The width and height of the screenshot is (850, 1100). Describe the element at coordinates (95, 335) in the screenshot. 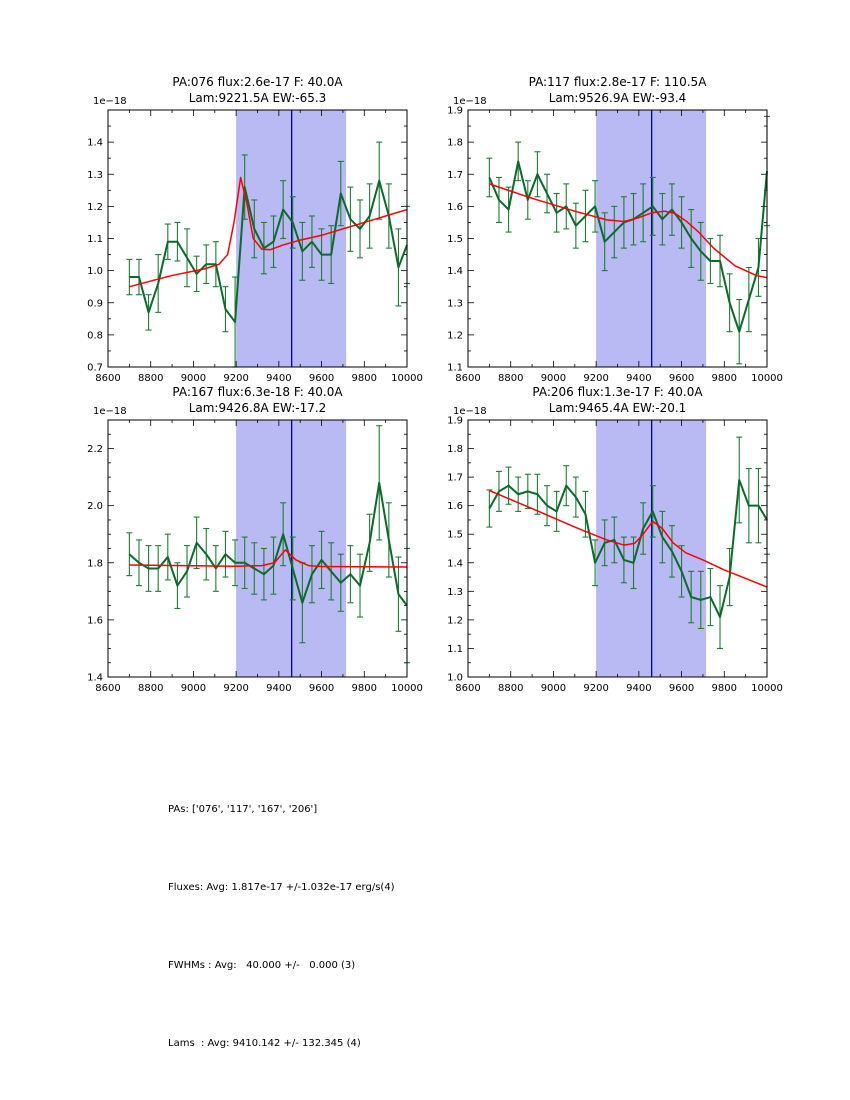

I see `svg-text: 0.8` at that location.